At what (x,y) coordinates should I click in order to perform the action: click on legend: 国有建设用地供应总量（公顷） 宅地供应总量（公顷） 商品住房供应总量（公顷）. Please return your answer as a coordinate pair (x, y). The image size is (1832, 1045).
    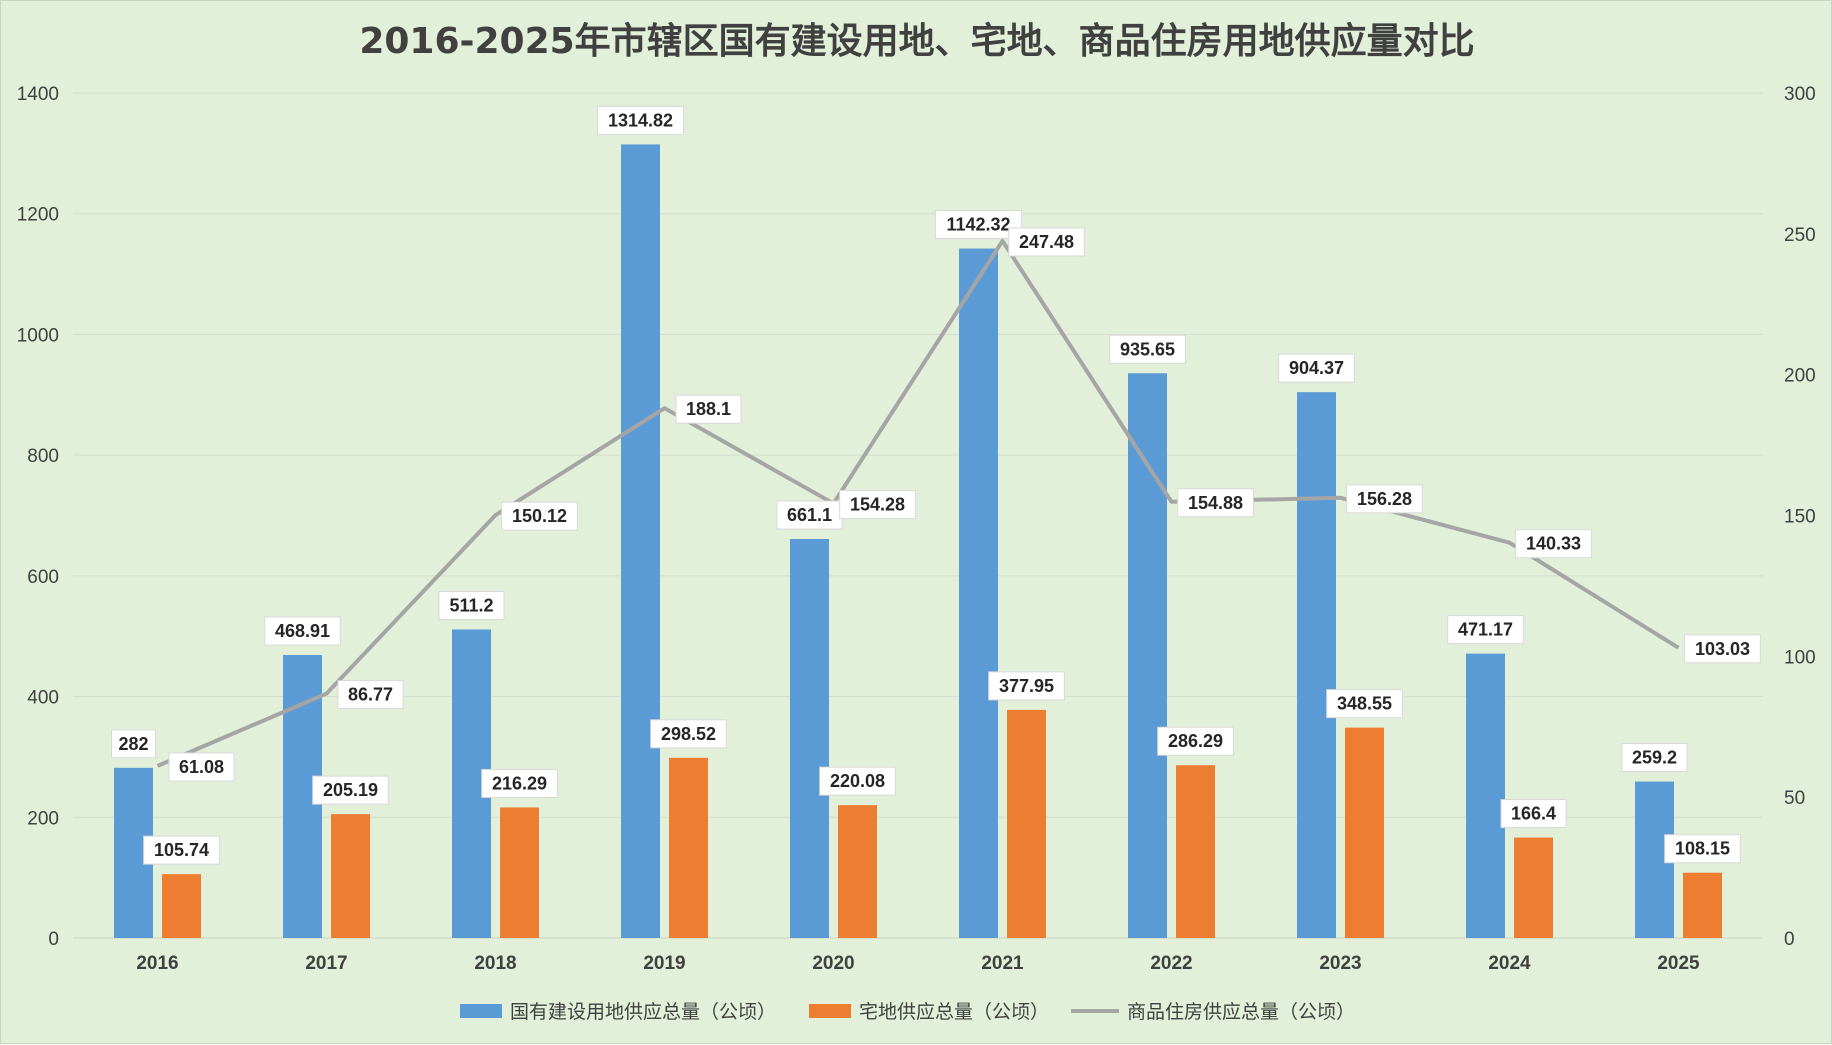
    Looking at the image, I should click on (907, 1012).